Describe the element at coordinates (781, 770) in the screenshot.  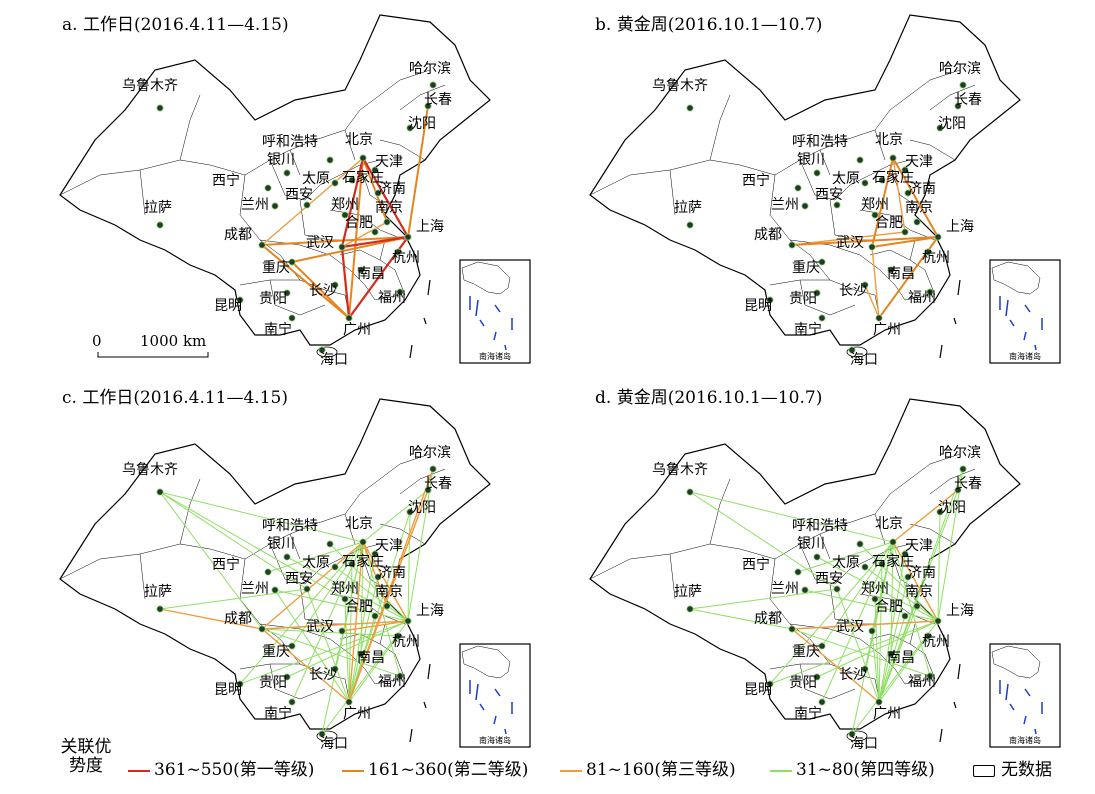
I see `legend-swatch-green` at that location.